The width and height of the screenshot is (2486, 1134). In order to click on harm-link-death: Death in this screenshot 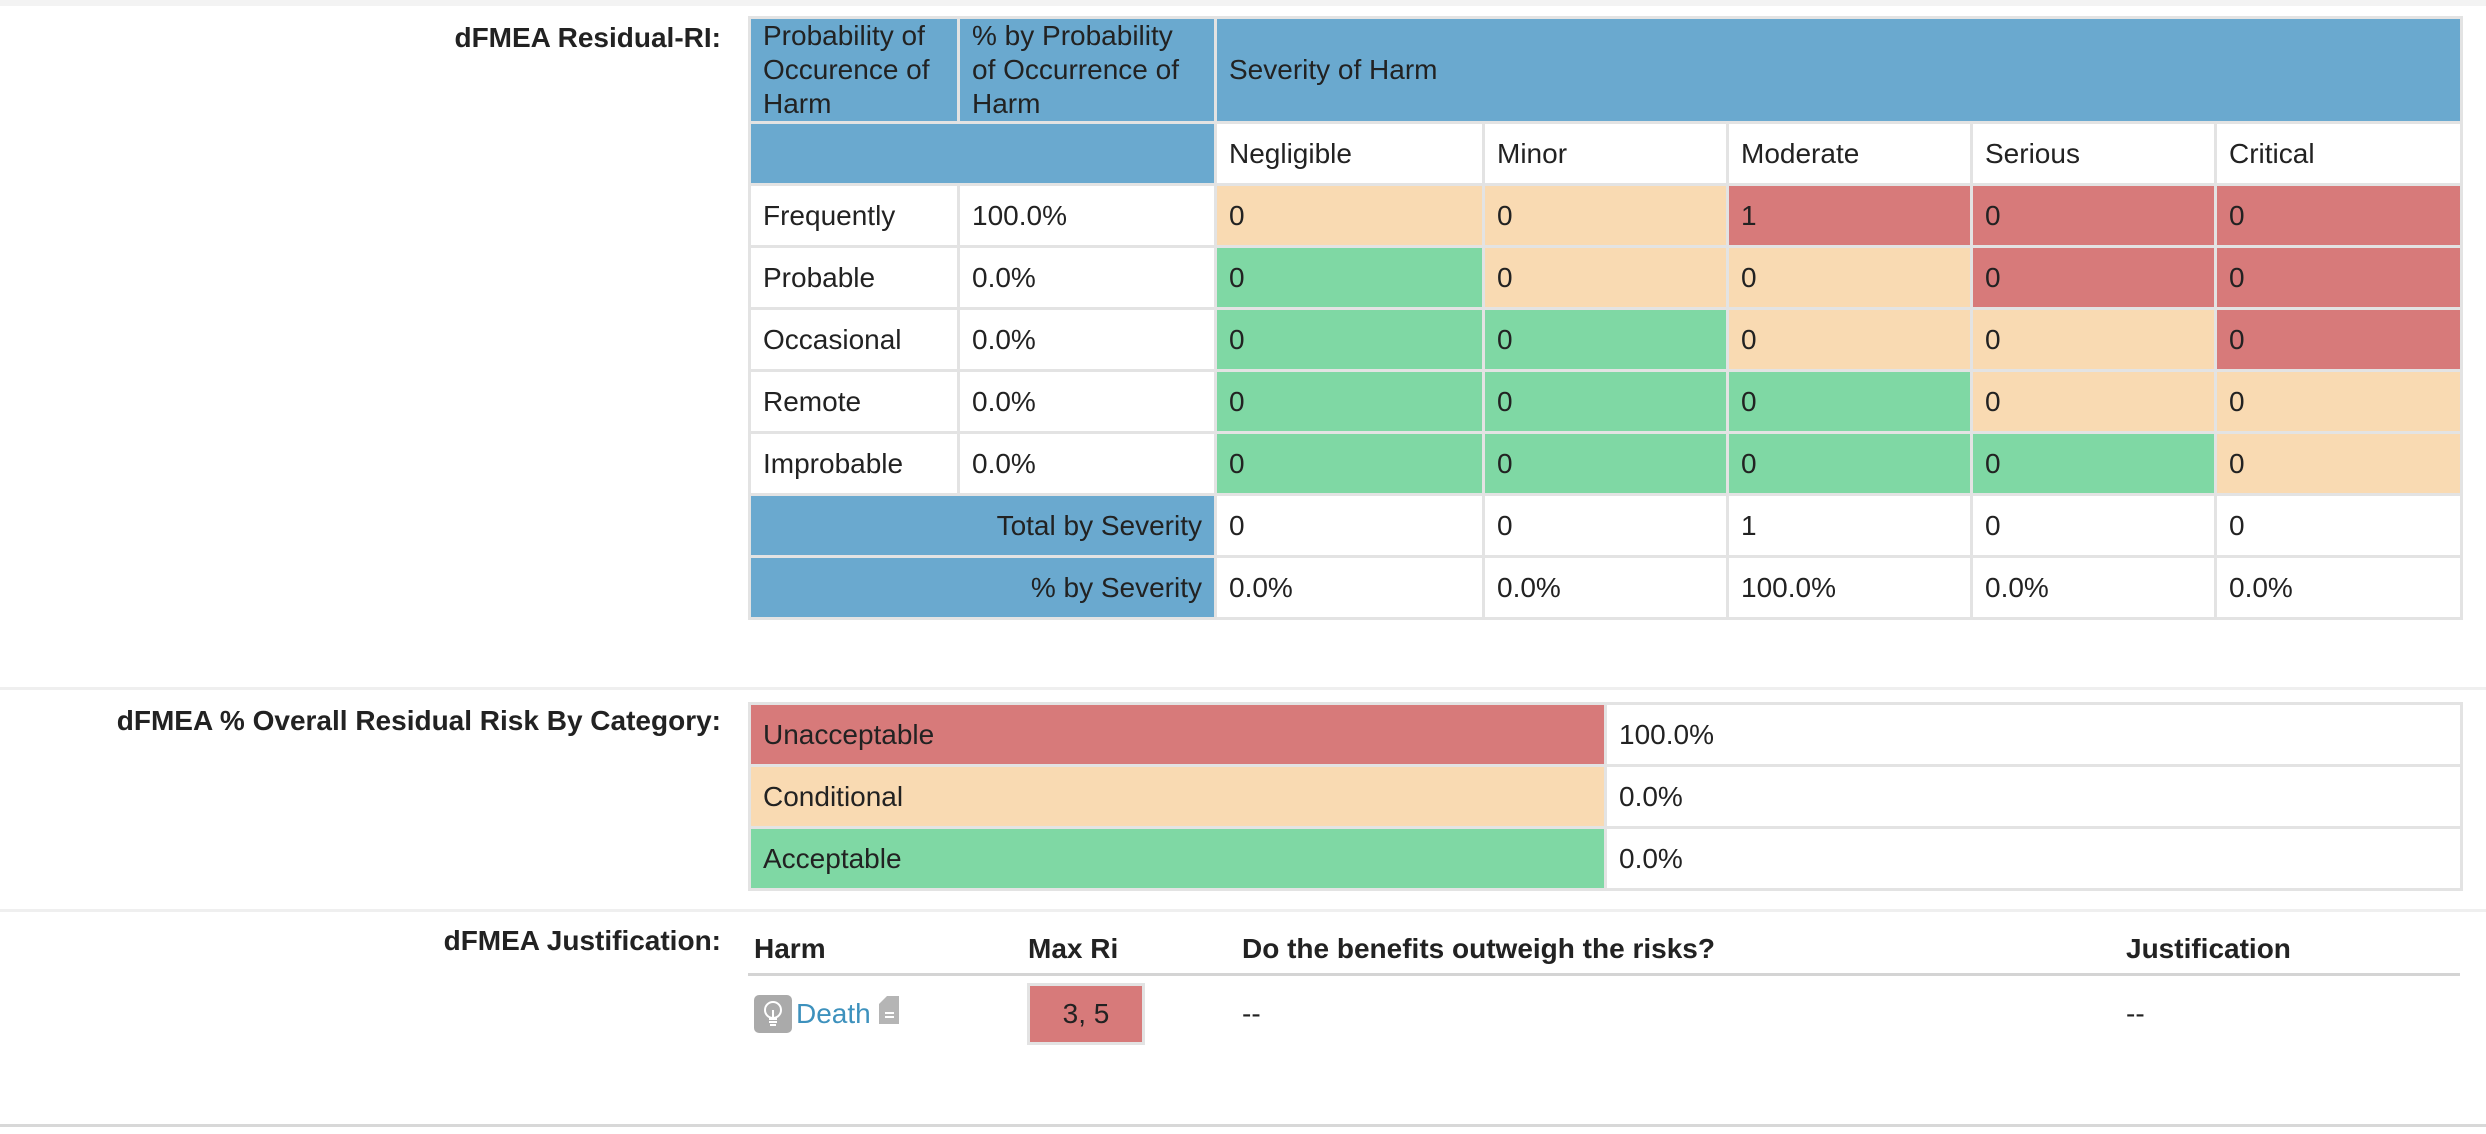, I will do `click(833, 1013)`.